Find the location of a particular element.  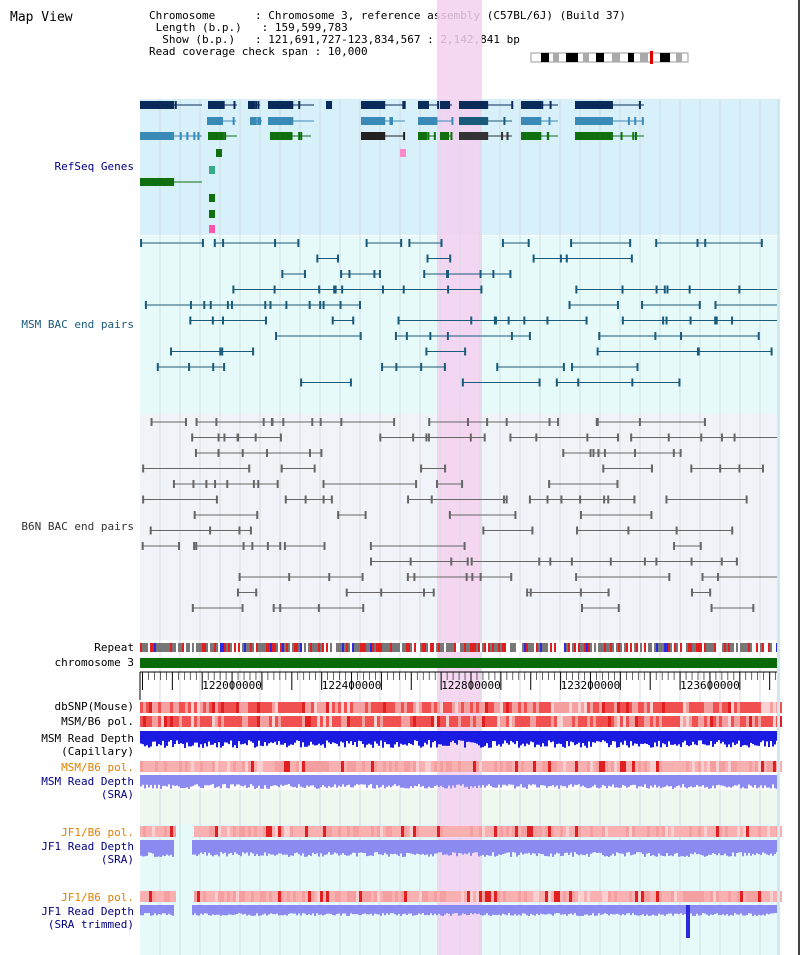

label-msm-bac: MSM BAC end pairs is located at coordinates (77, 324).